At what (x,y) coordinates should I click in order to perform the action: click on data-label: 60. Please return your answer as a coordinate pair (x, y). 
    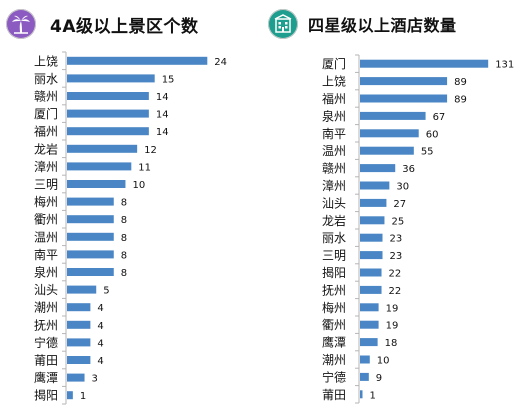
    Looking at the image, I should click on (432, 134).